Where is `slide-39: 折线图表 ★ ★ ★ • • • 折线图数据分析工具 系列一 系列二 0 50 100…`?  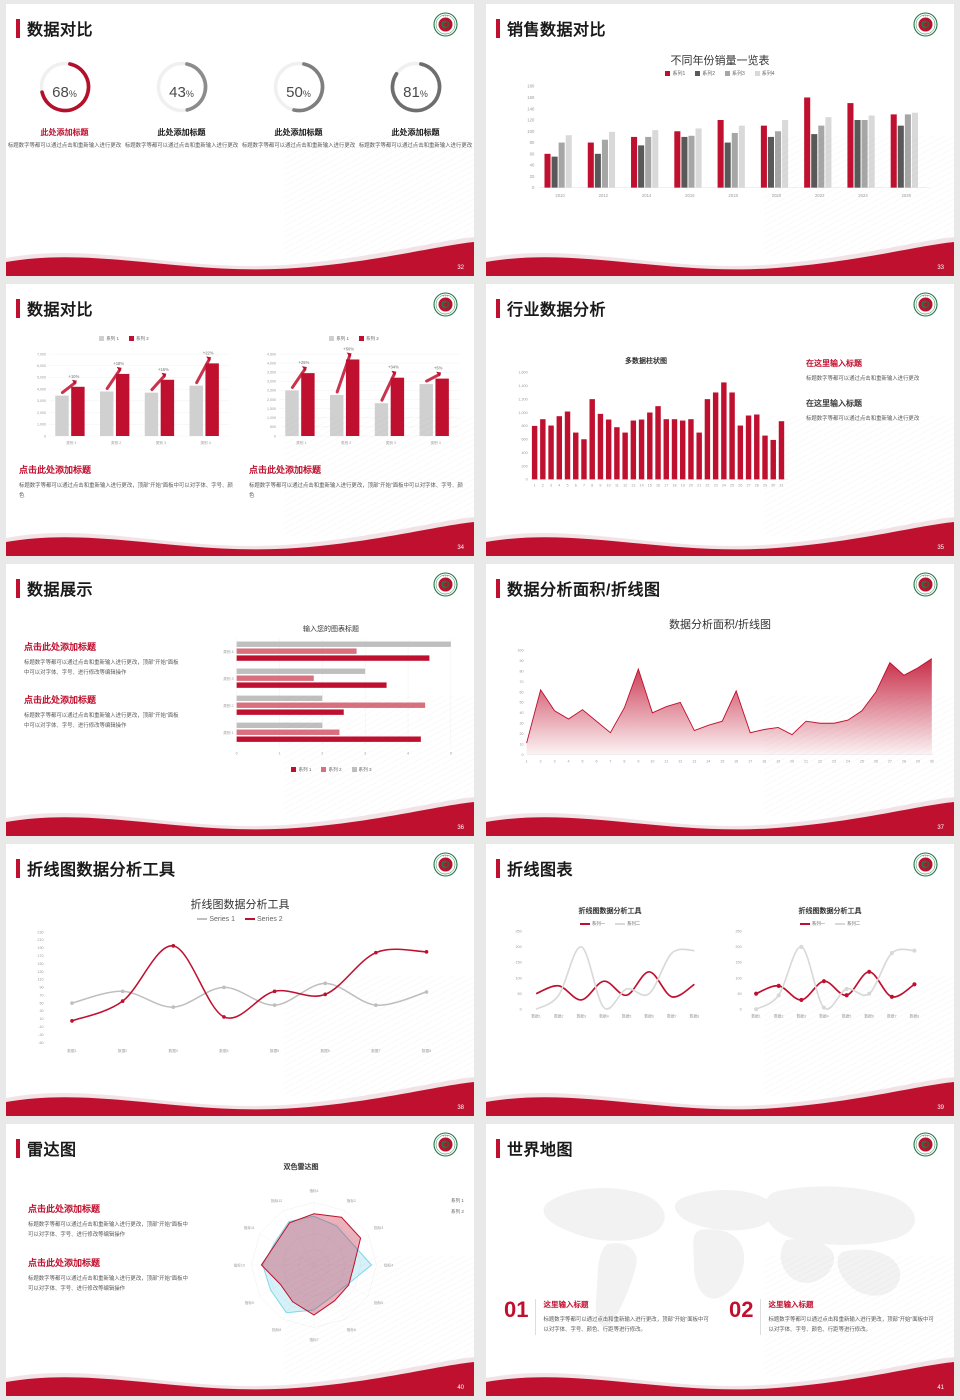
slide-39: 折线图表 ★ ★ ★ • • • 折线图数据分析工具 系列一 系列二 0 50 100… is located at coordinates (720, 980).